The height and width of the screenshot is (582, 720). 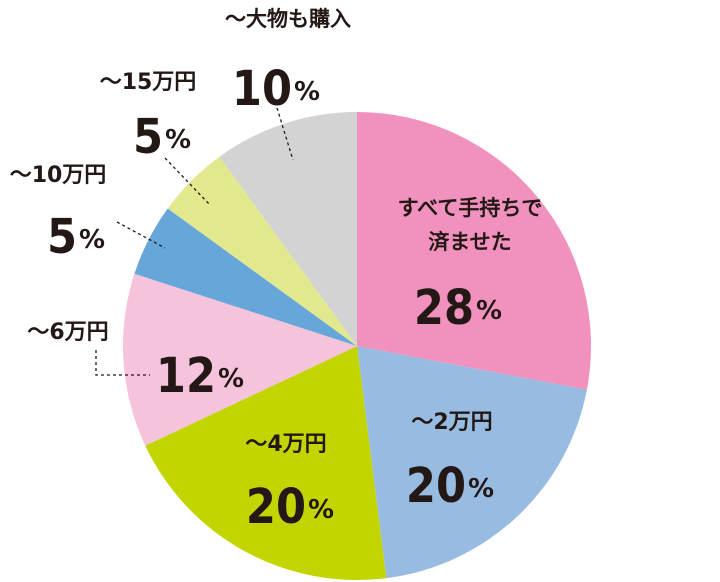 What do you see at coordinates (58, 175) in the screenshot?
I see `slice-label-4-line-0: ～10万円` at bounding box center [58, 175].